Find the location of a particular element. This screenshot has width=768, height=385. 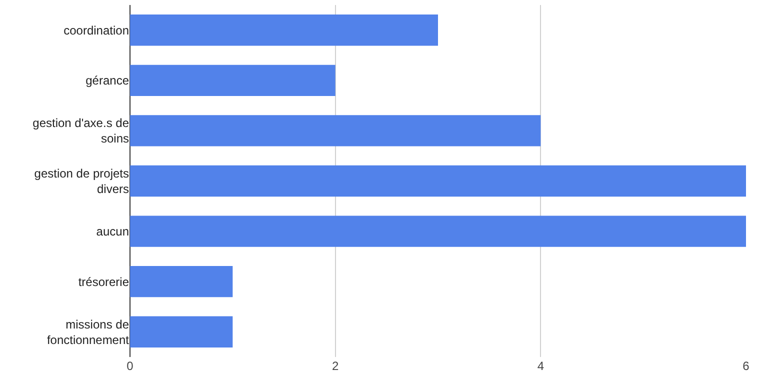

y-tick-label: aucun is located at coordinates (112, 231).